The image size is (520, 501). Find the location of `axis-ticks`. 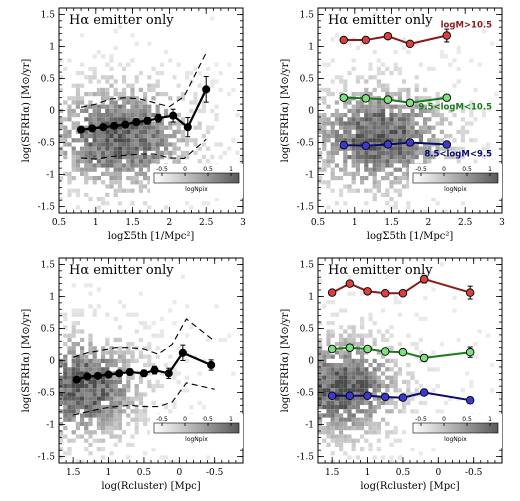

axis-ticks is located at coordinates (151, 111).